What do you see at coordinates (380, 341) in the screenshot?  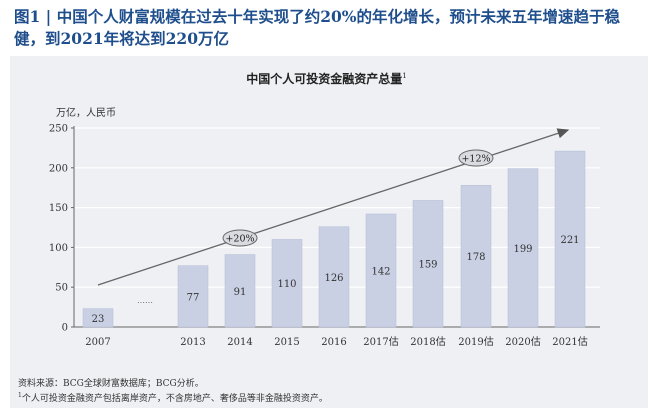 I see `x-tick-label: 2017估` at bounding box center [380, 341].